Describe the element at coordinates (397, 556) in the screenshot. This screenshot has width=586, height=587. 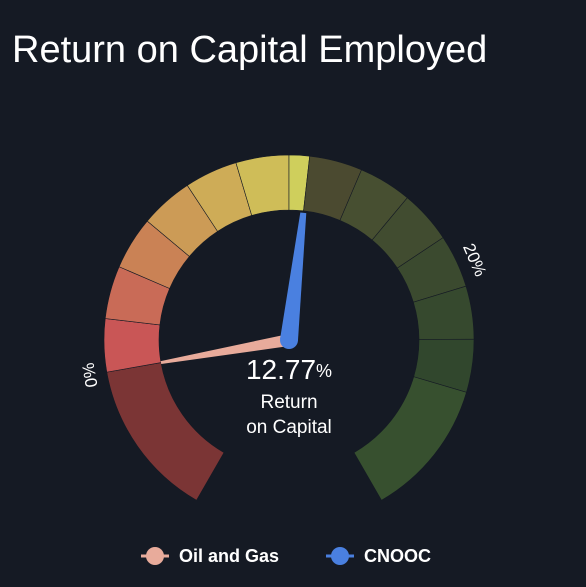
I see `legend-label: CNOOC` at that location.